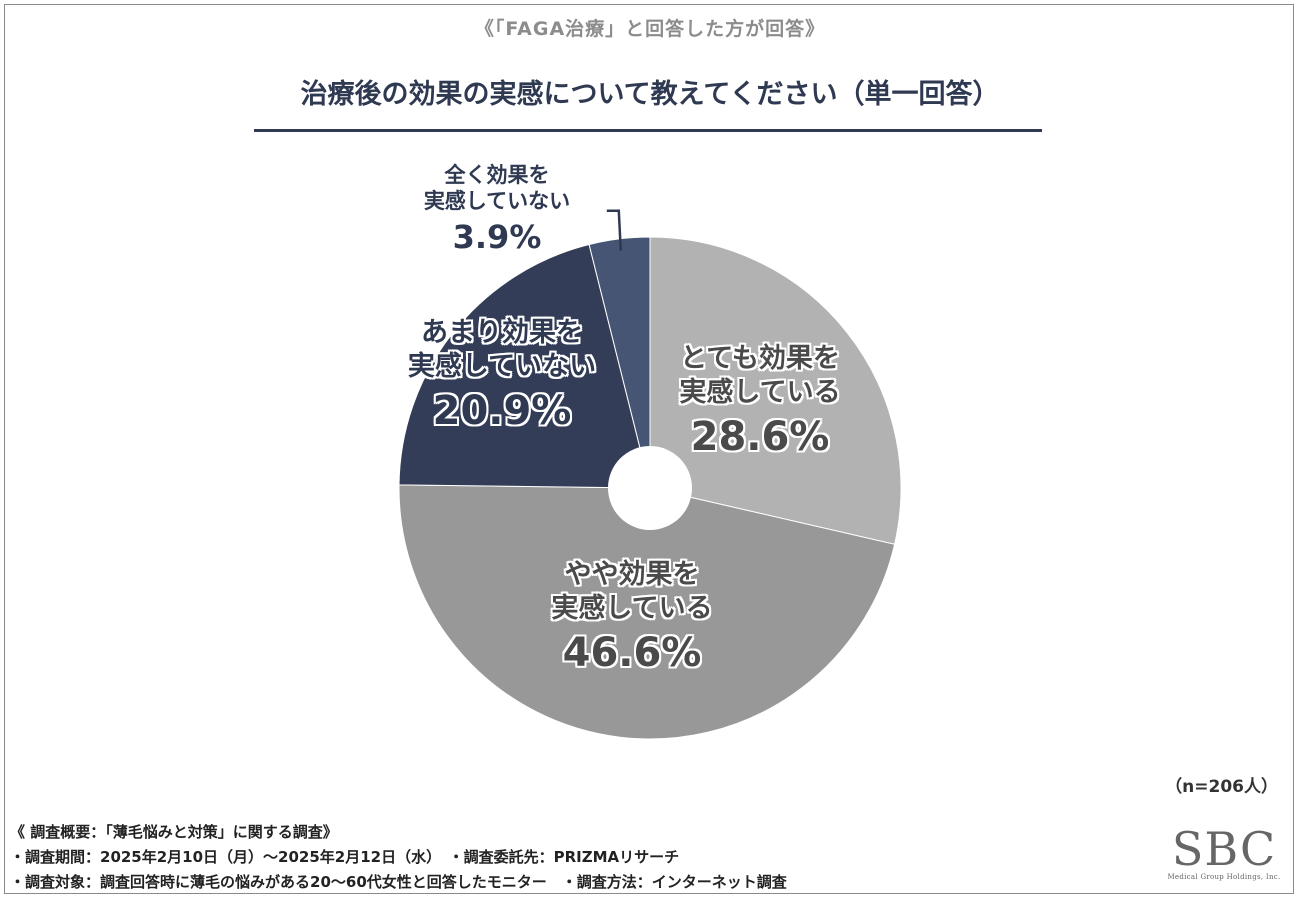  I want to click on logo-mark: SBC, so click(1224, 849).